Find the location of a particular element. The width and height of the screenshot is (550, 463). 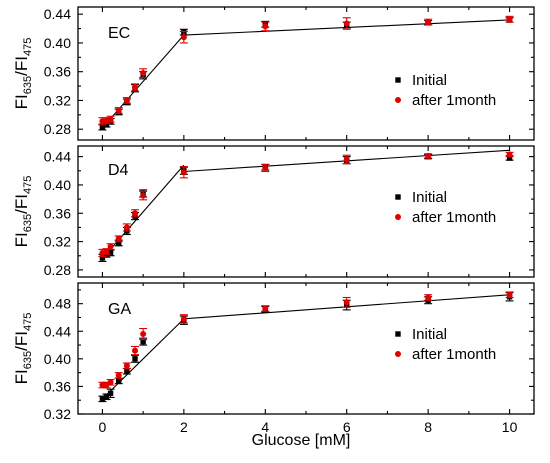

x-tick-label: 2 is located at coordinates (184, 427).